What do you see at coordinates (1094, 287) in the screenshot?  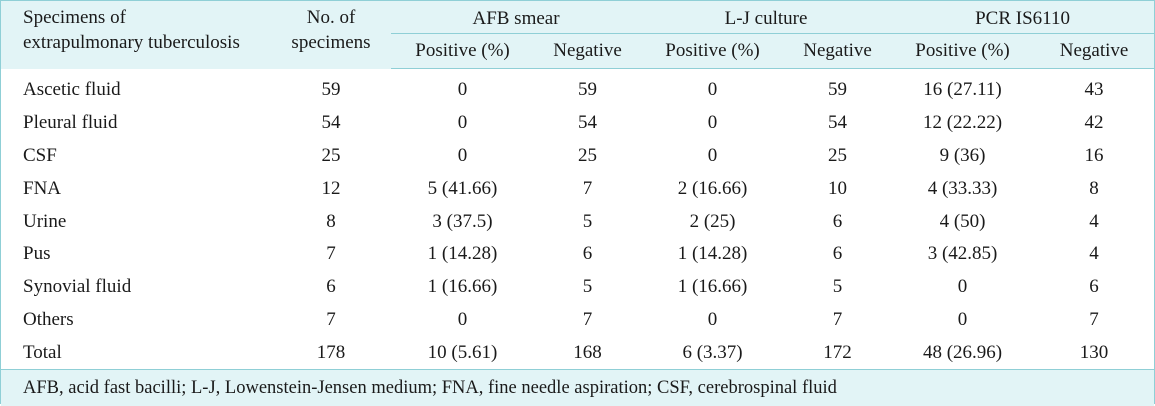 I see `pcr-negative-cell: 6` at bounding box center [1094, 287].